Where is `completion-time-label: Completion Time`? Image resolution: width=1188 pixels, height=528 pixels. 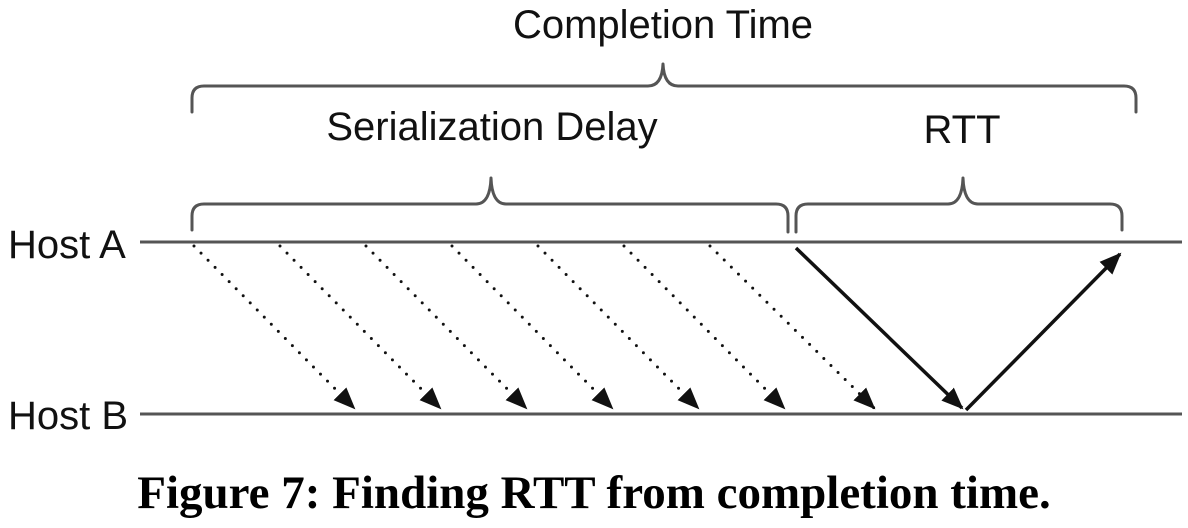
completion-time-label: Completion Time is located at coordinates (663, 25).